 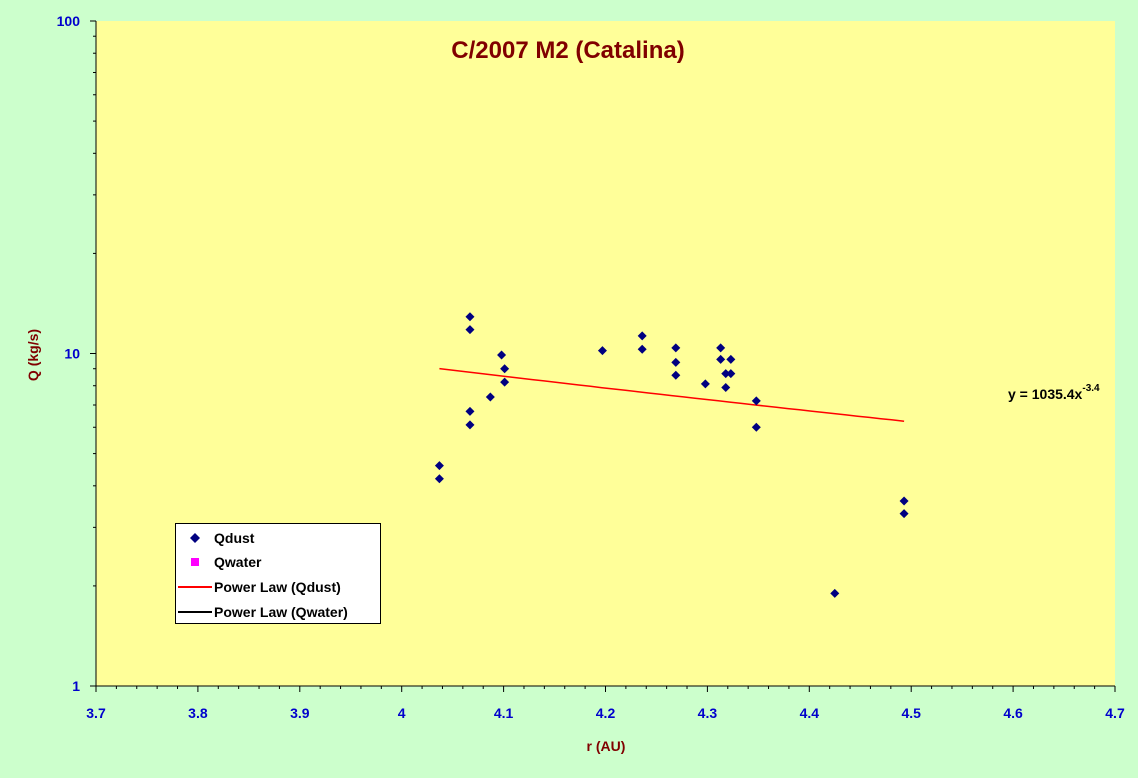 I want to click on x-axis-label: r (AU), so click(x=606, y=746).